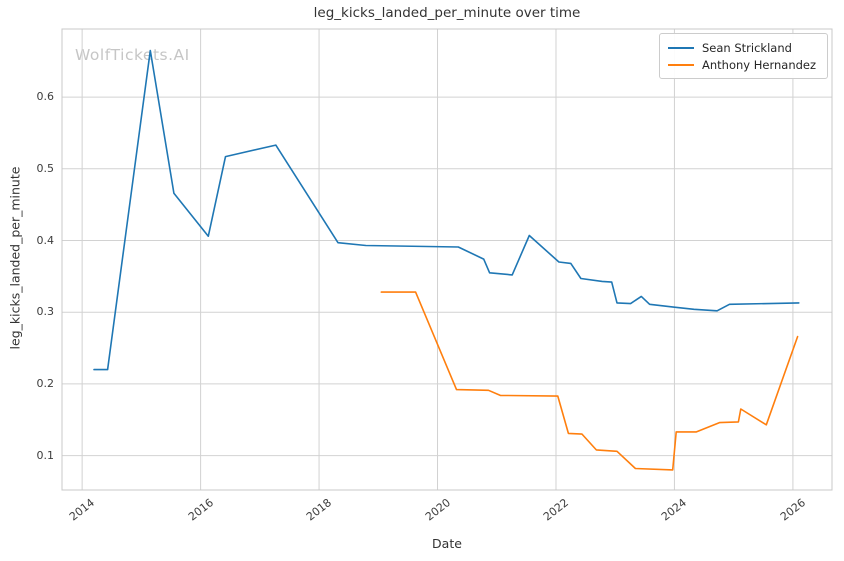  What do you see at coordinates (759, 64) in the screenshot?
I see `legend-label: Anthony Hernandez` at bounding box center [759, 64].